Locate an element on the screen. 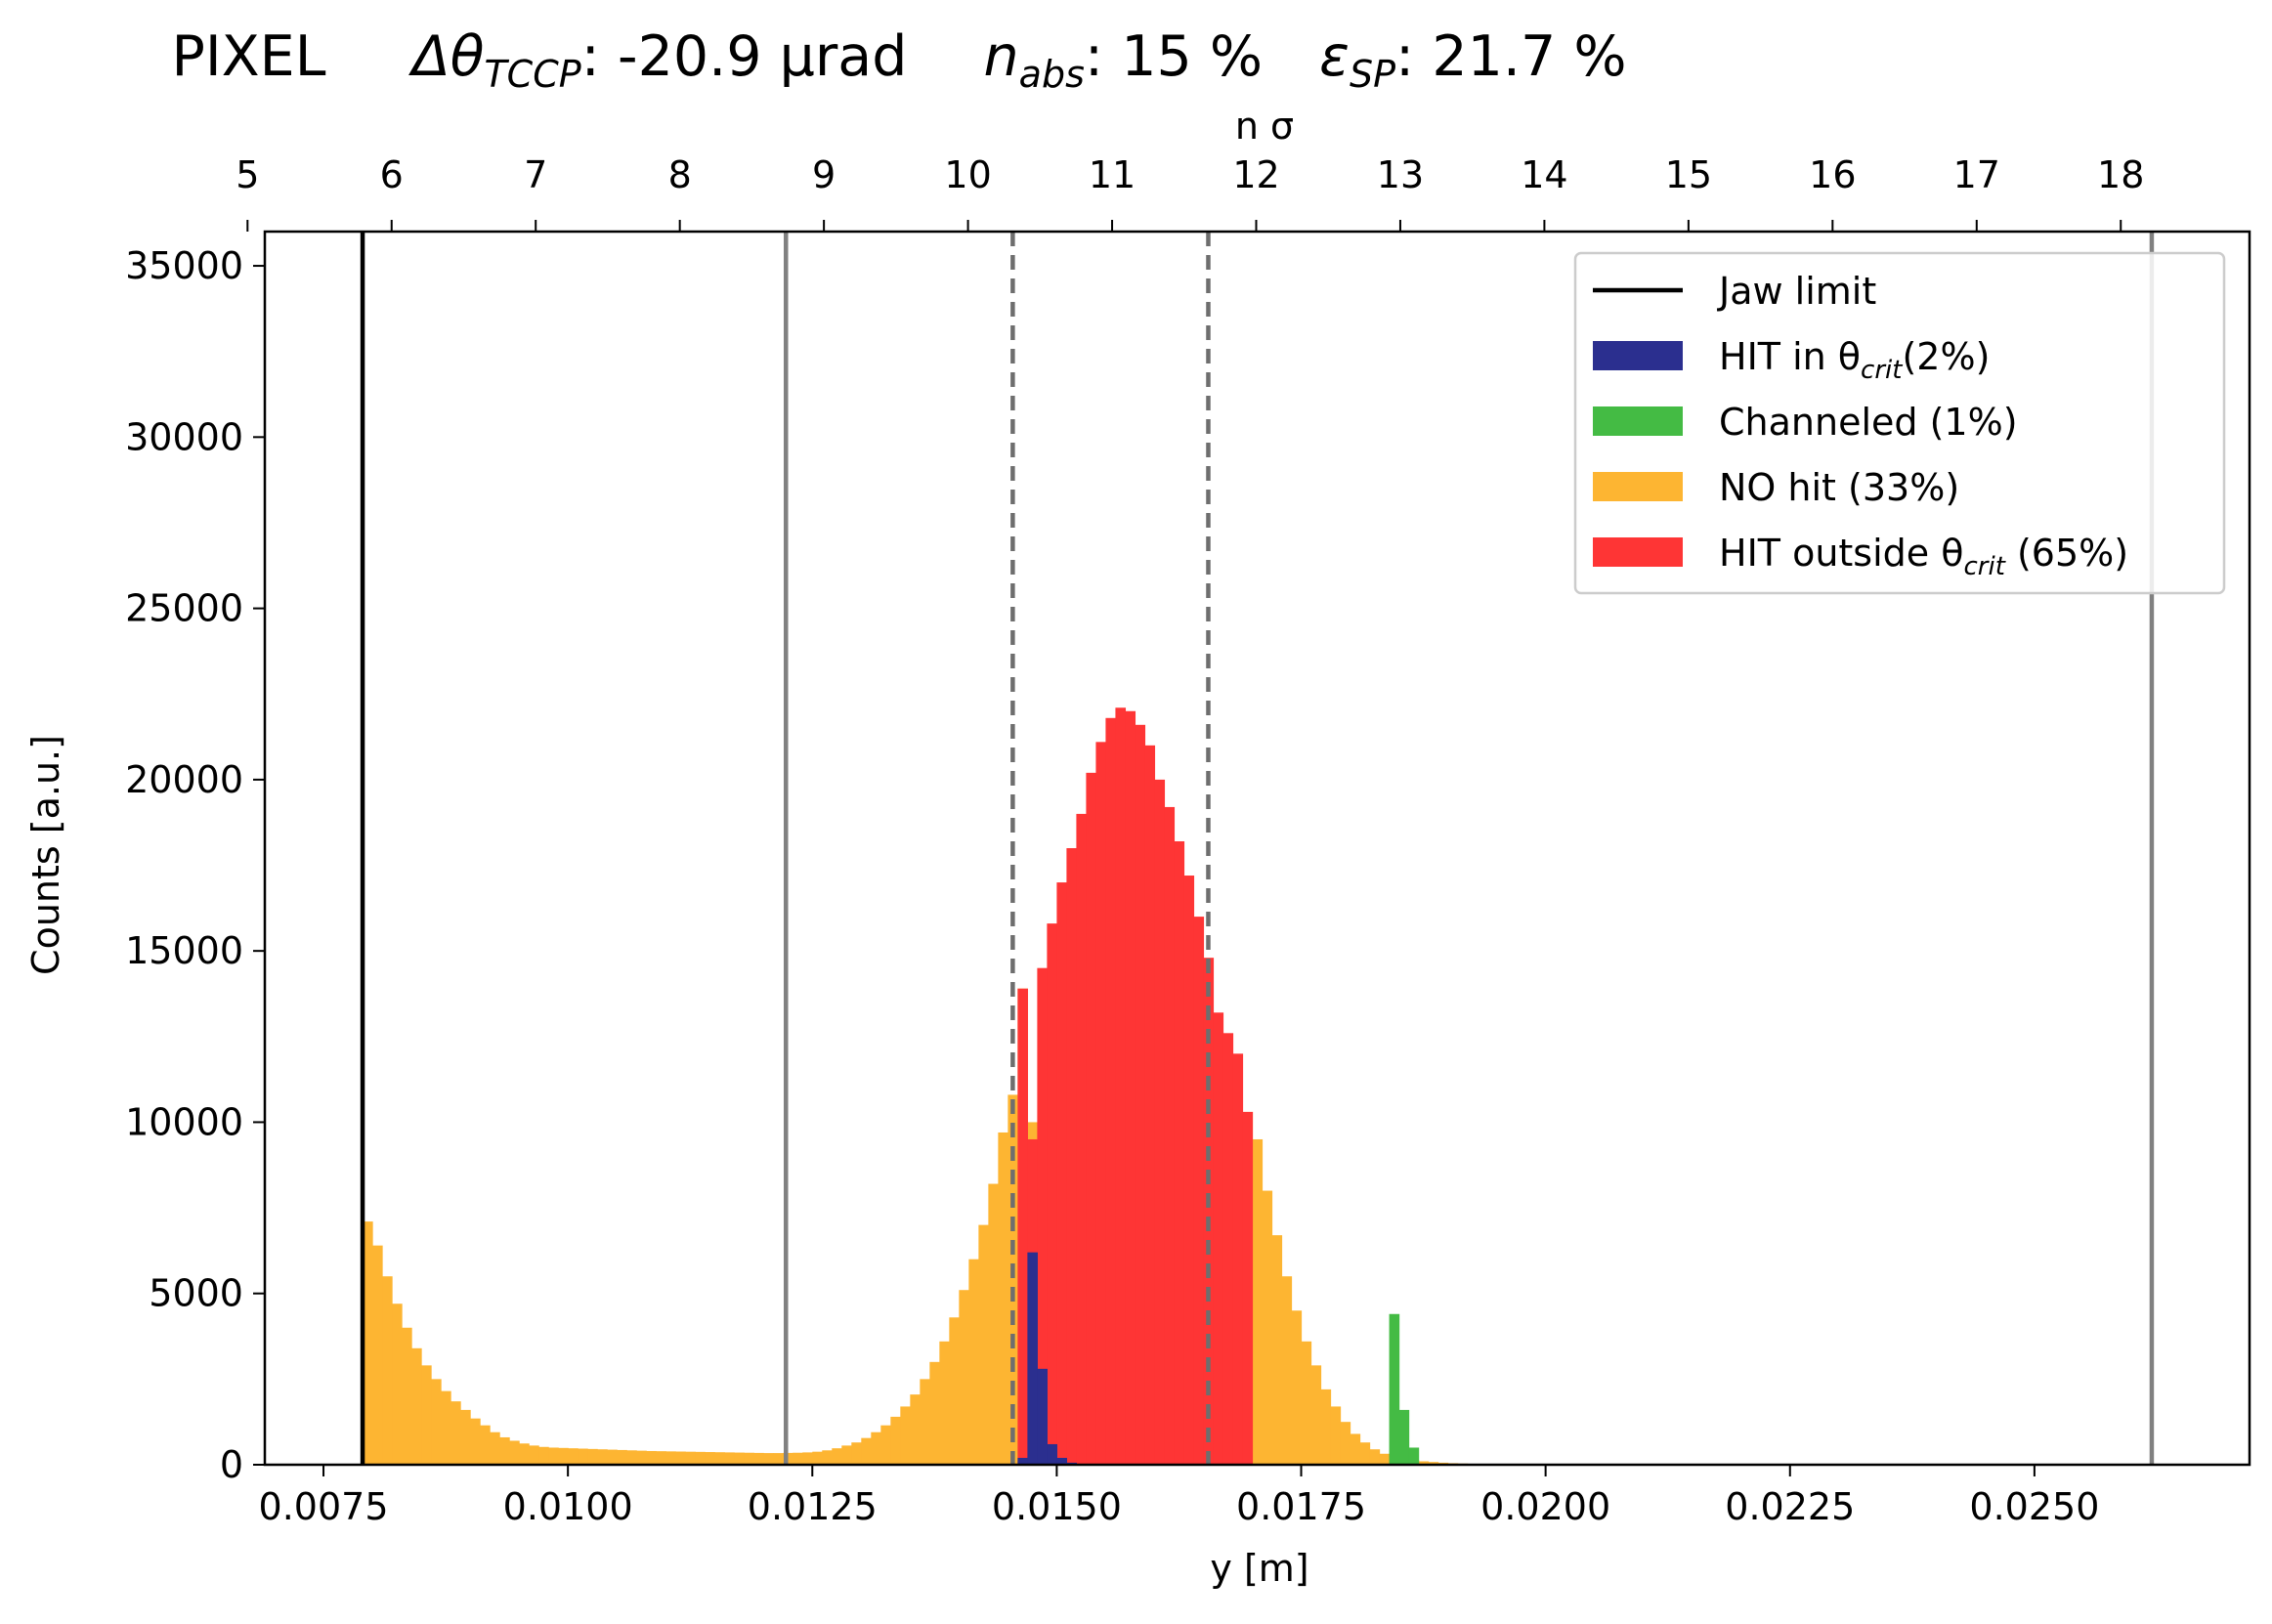 This screenshot has width=2272, height=1624. x-tick-label: 0.0075 is located at coordinates (324, 1507).